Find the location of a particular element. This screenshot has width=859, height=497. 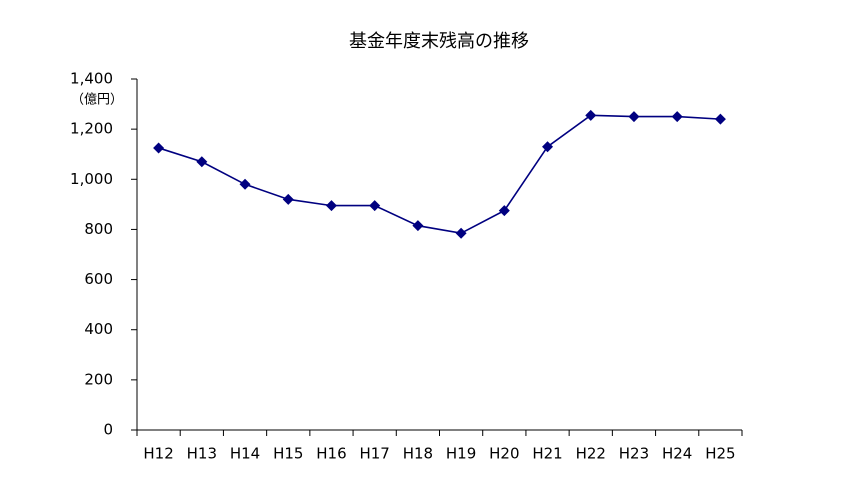

x-tick-label: H16 is located at coordinates (331, 454).